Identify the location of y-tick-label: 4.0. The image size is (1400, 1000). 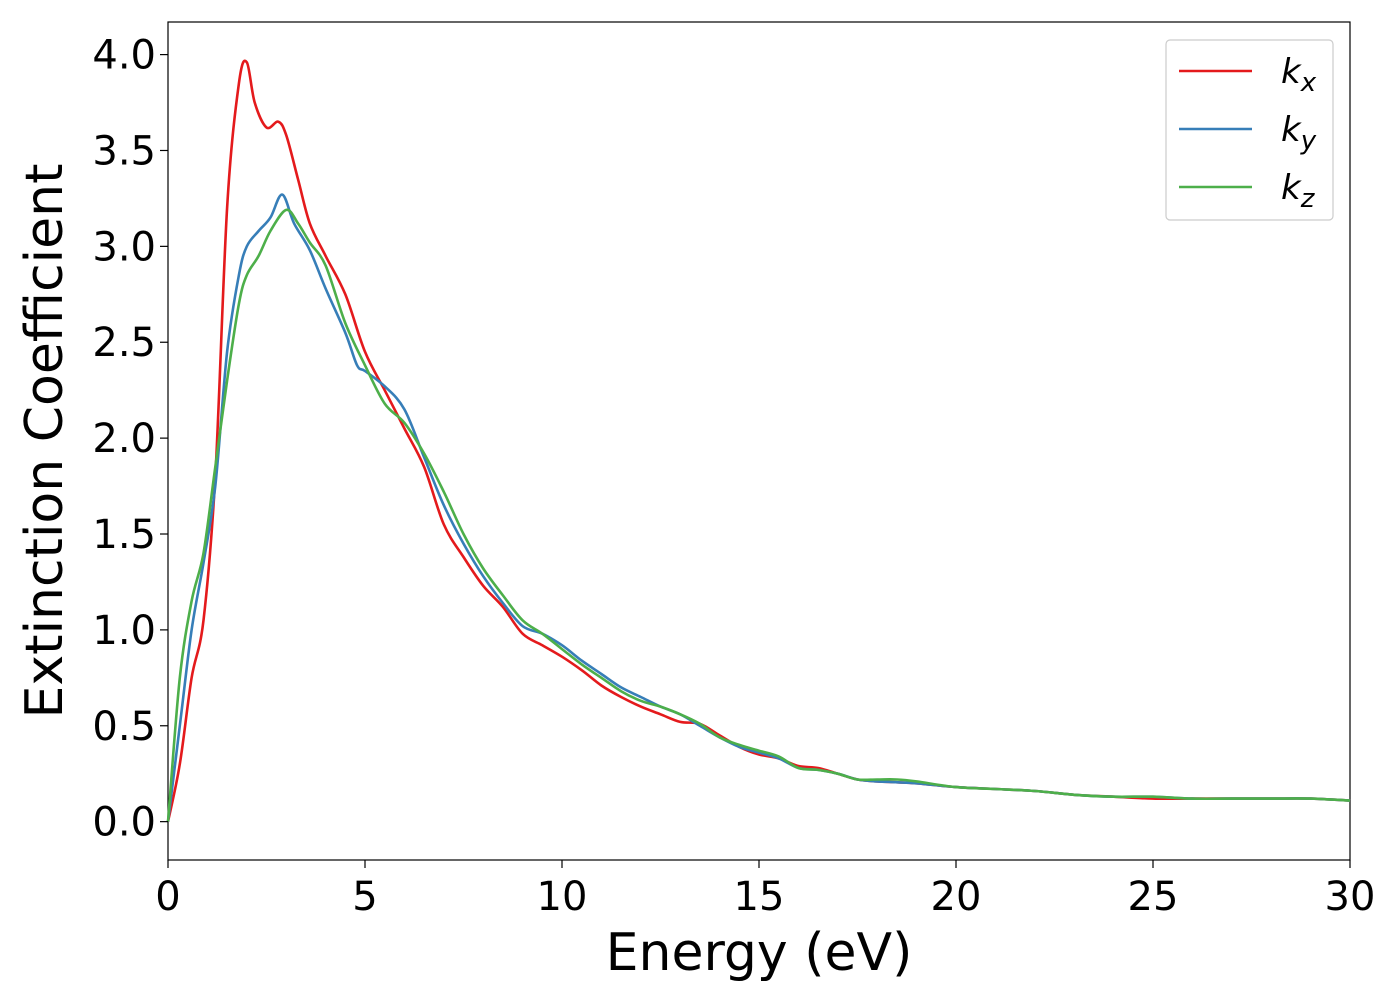
(124, 56).